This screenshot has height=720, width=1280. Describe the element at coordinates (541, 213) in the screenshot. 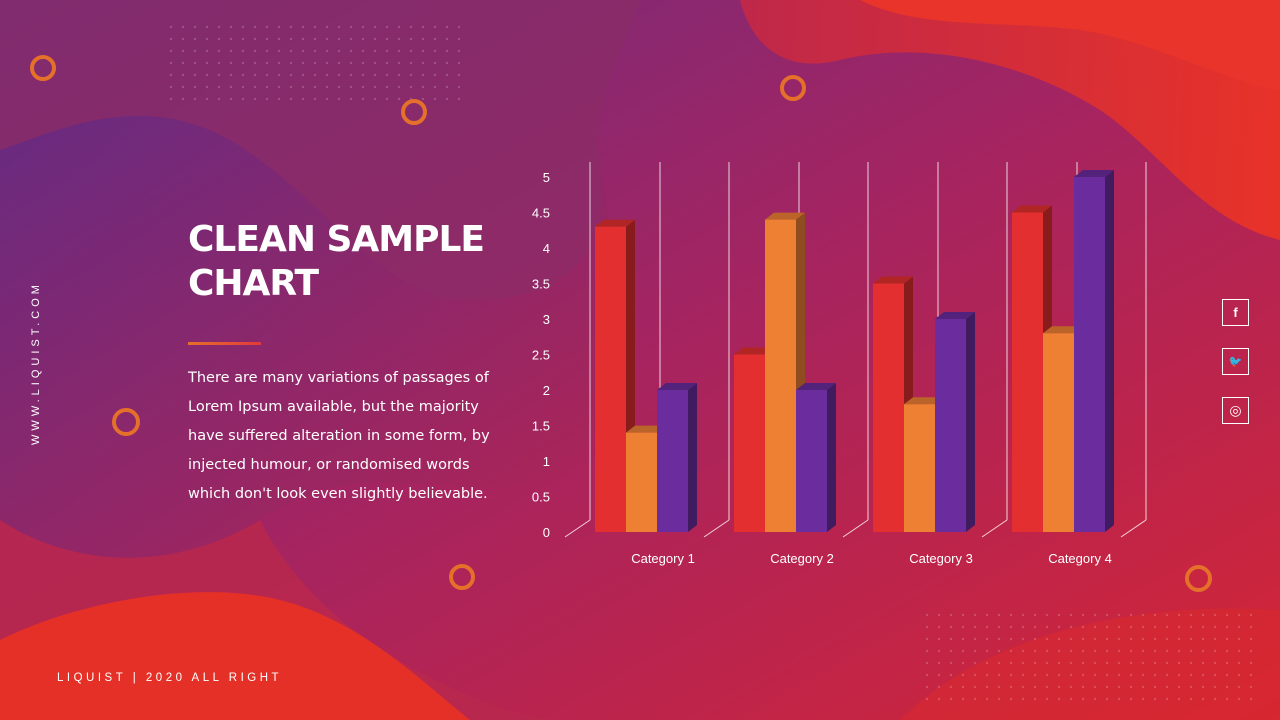

I see `y-tick-label: 4.5` at that location.